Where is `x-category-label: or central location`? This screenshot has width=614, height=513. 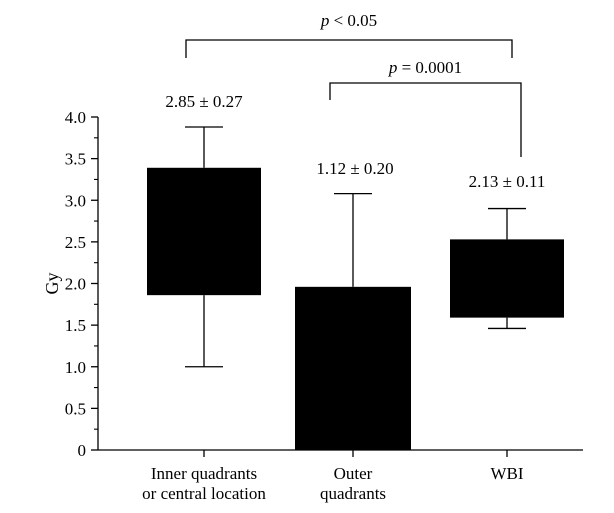 x-category-label: or central location is located at coordinates (204, 493).